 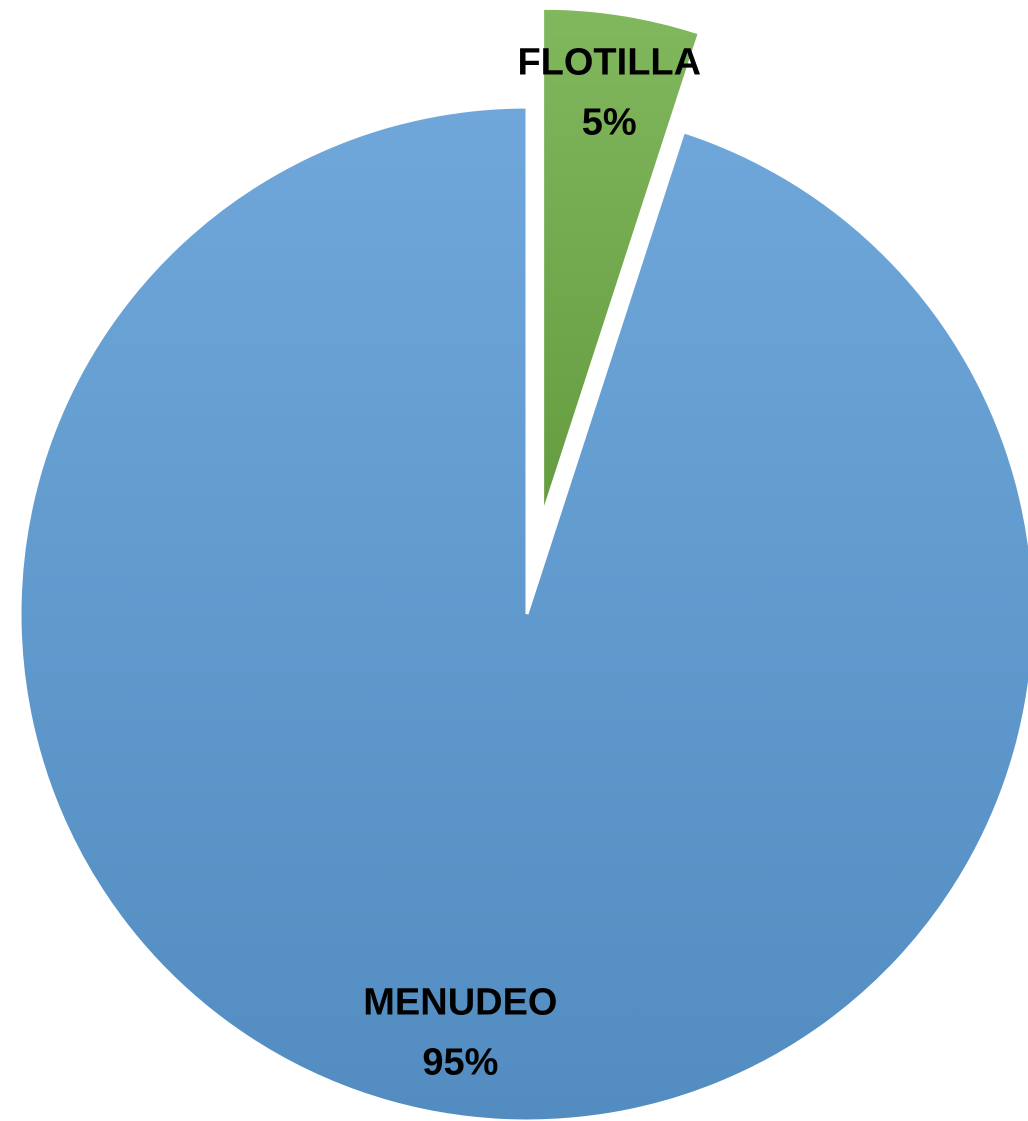 What do you see at coordinates (609, 63) in the screenshot?
I see `slice-category-label: FLOTILLA` at bounding box center [609, 63].